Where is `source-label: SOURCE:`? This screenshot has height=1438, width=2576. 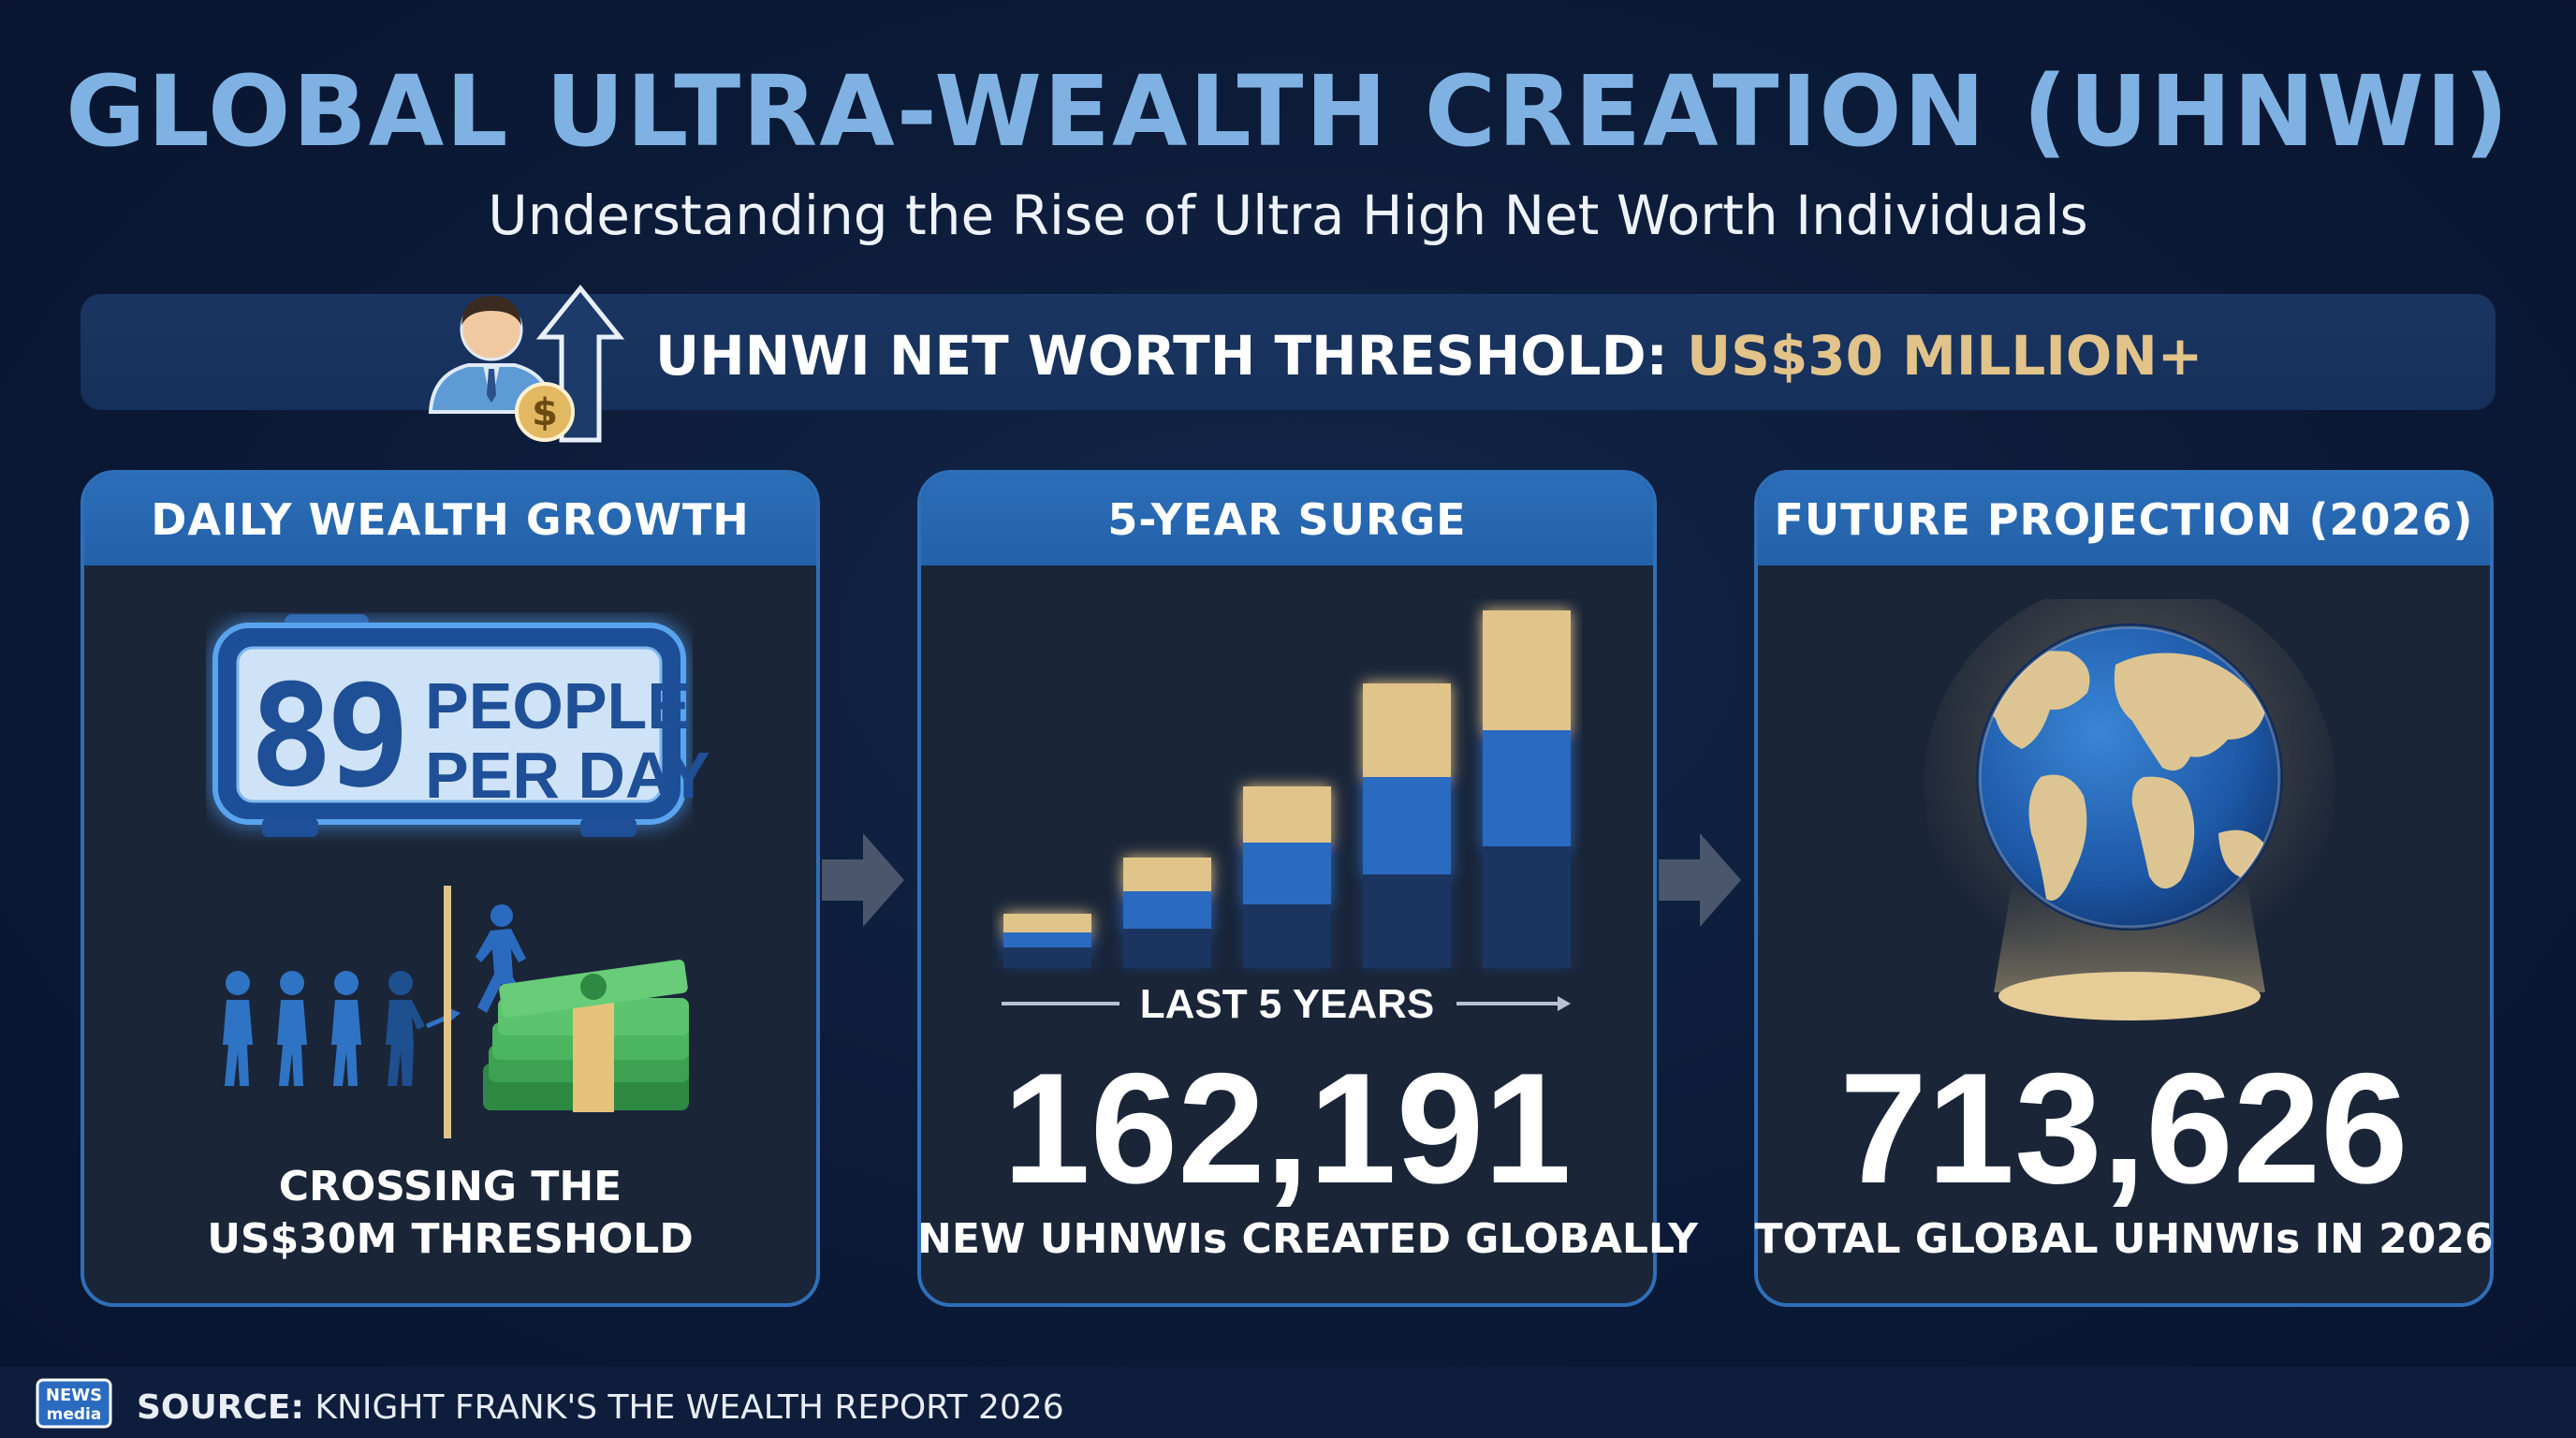 source-label: SOURCE: is located at coordinates (220, 1407).